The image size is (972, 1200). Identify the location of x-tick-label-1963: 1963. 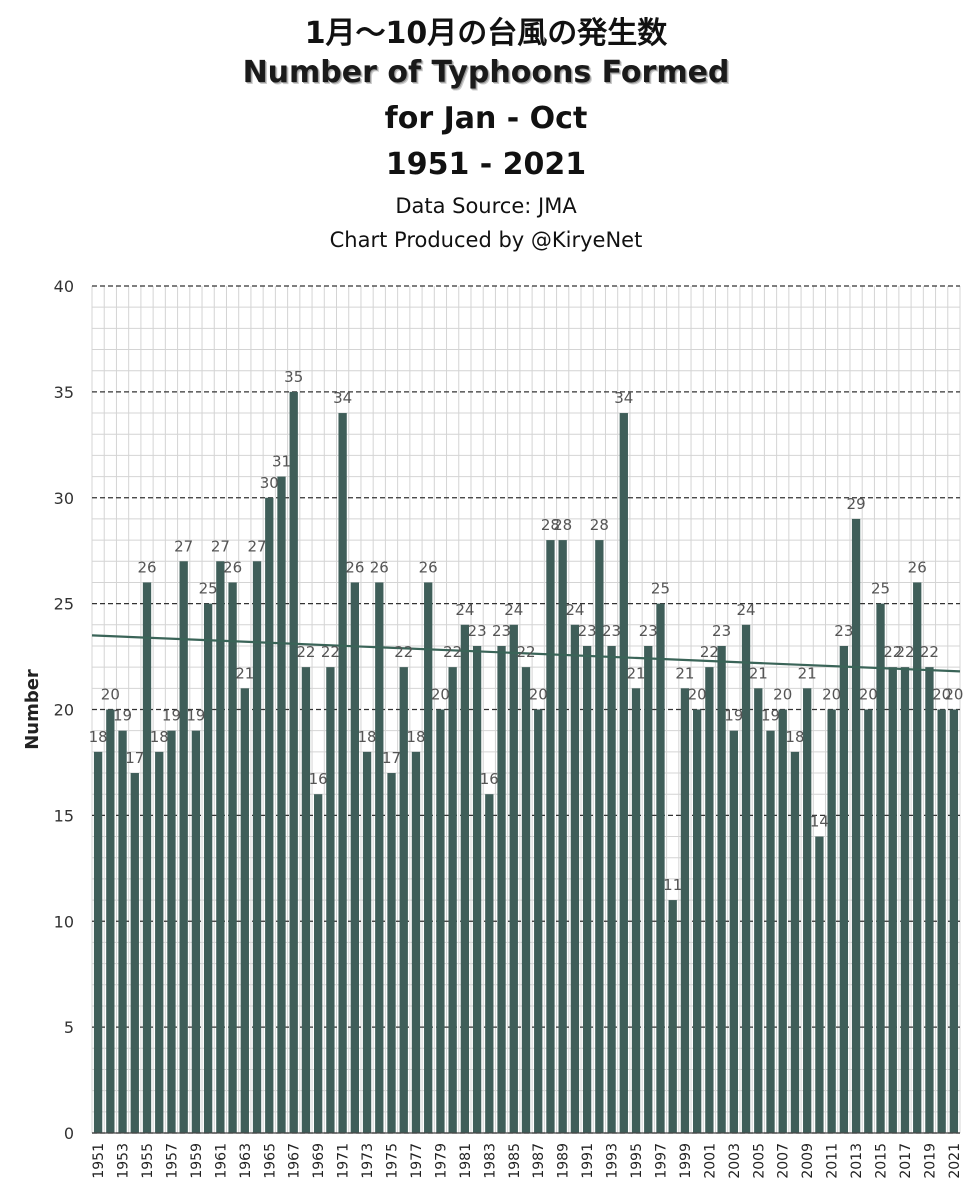
(246, 1161).